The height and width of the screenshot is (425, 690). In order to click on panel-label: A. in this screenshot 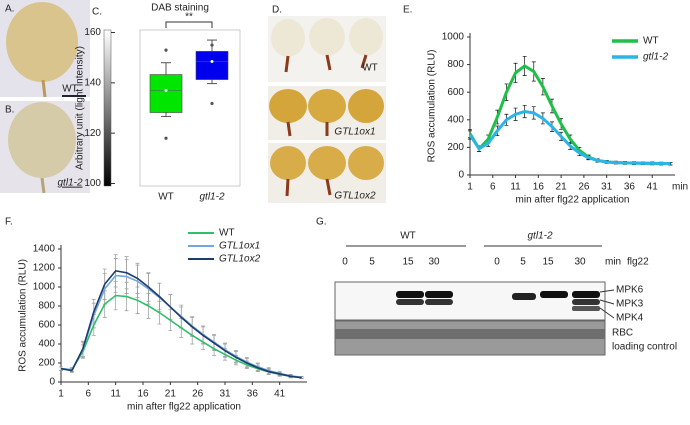, I will do `click(9, 9)`.